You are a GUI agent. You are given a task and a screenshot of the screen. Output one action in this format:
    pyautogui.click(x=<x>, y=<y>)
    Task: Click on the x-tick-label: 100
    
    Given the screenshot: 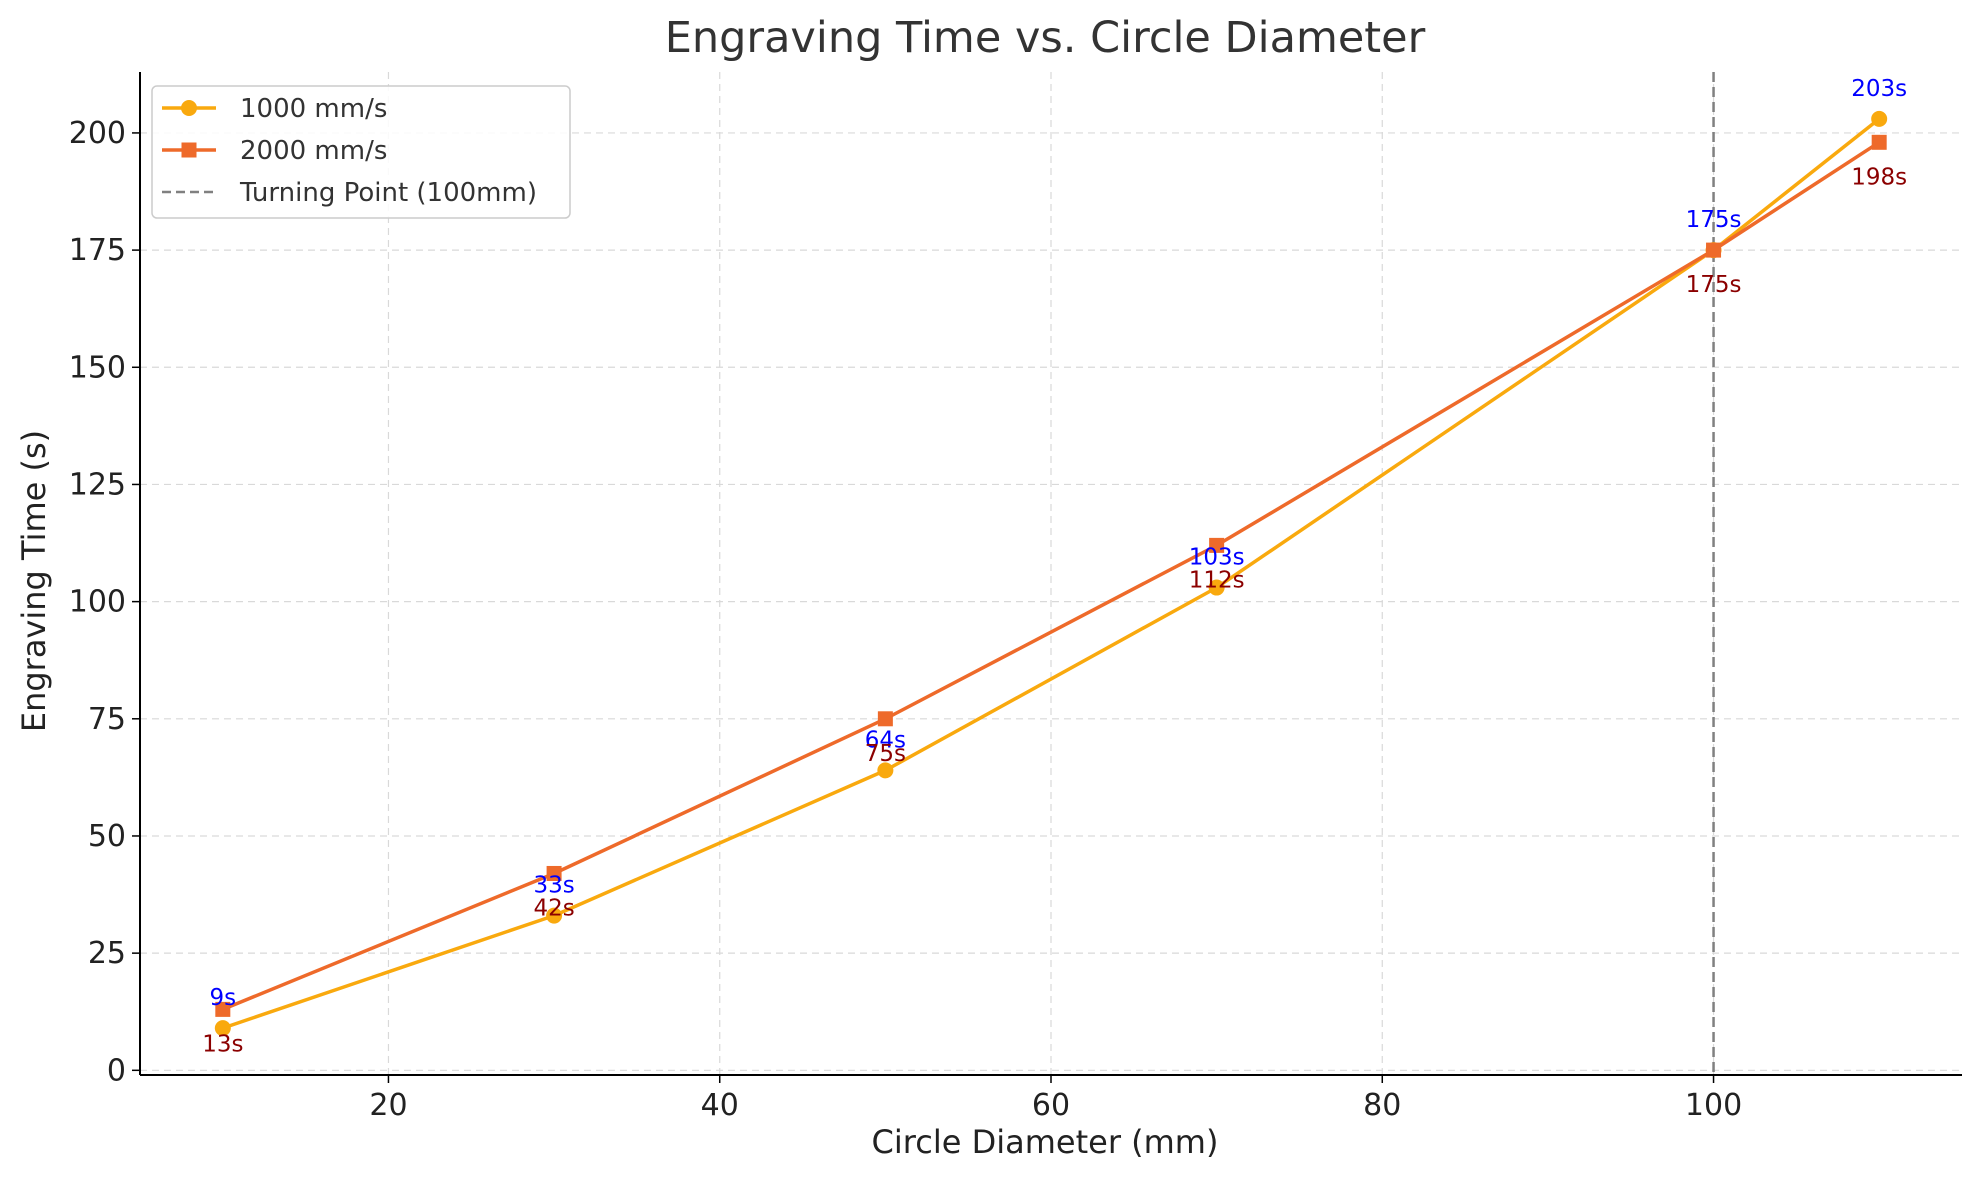 What is the action you would take?
    pyautogui.click(x=1713, y=1105)
    